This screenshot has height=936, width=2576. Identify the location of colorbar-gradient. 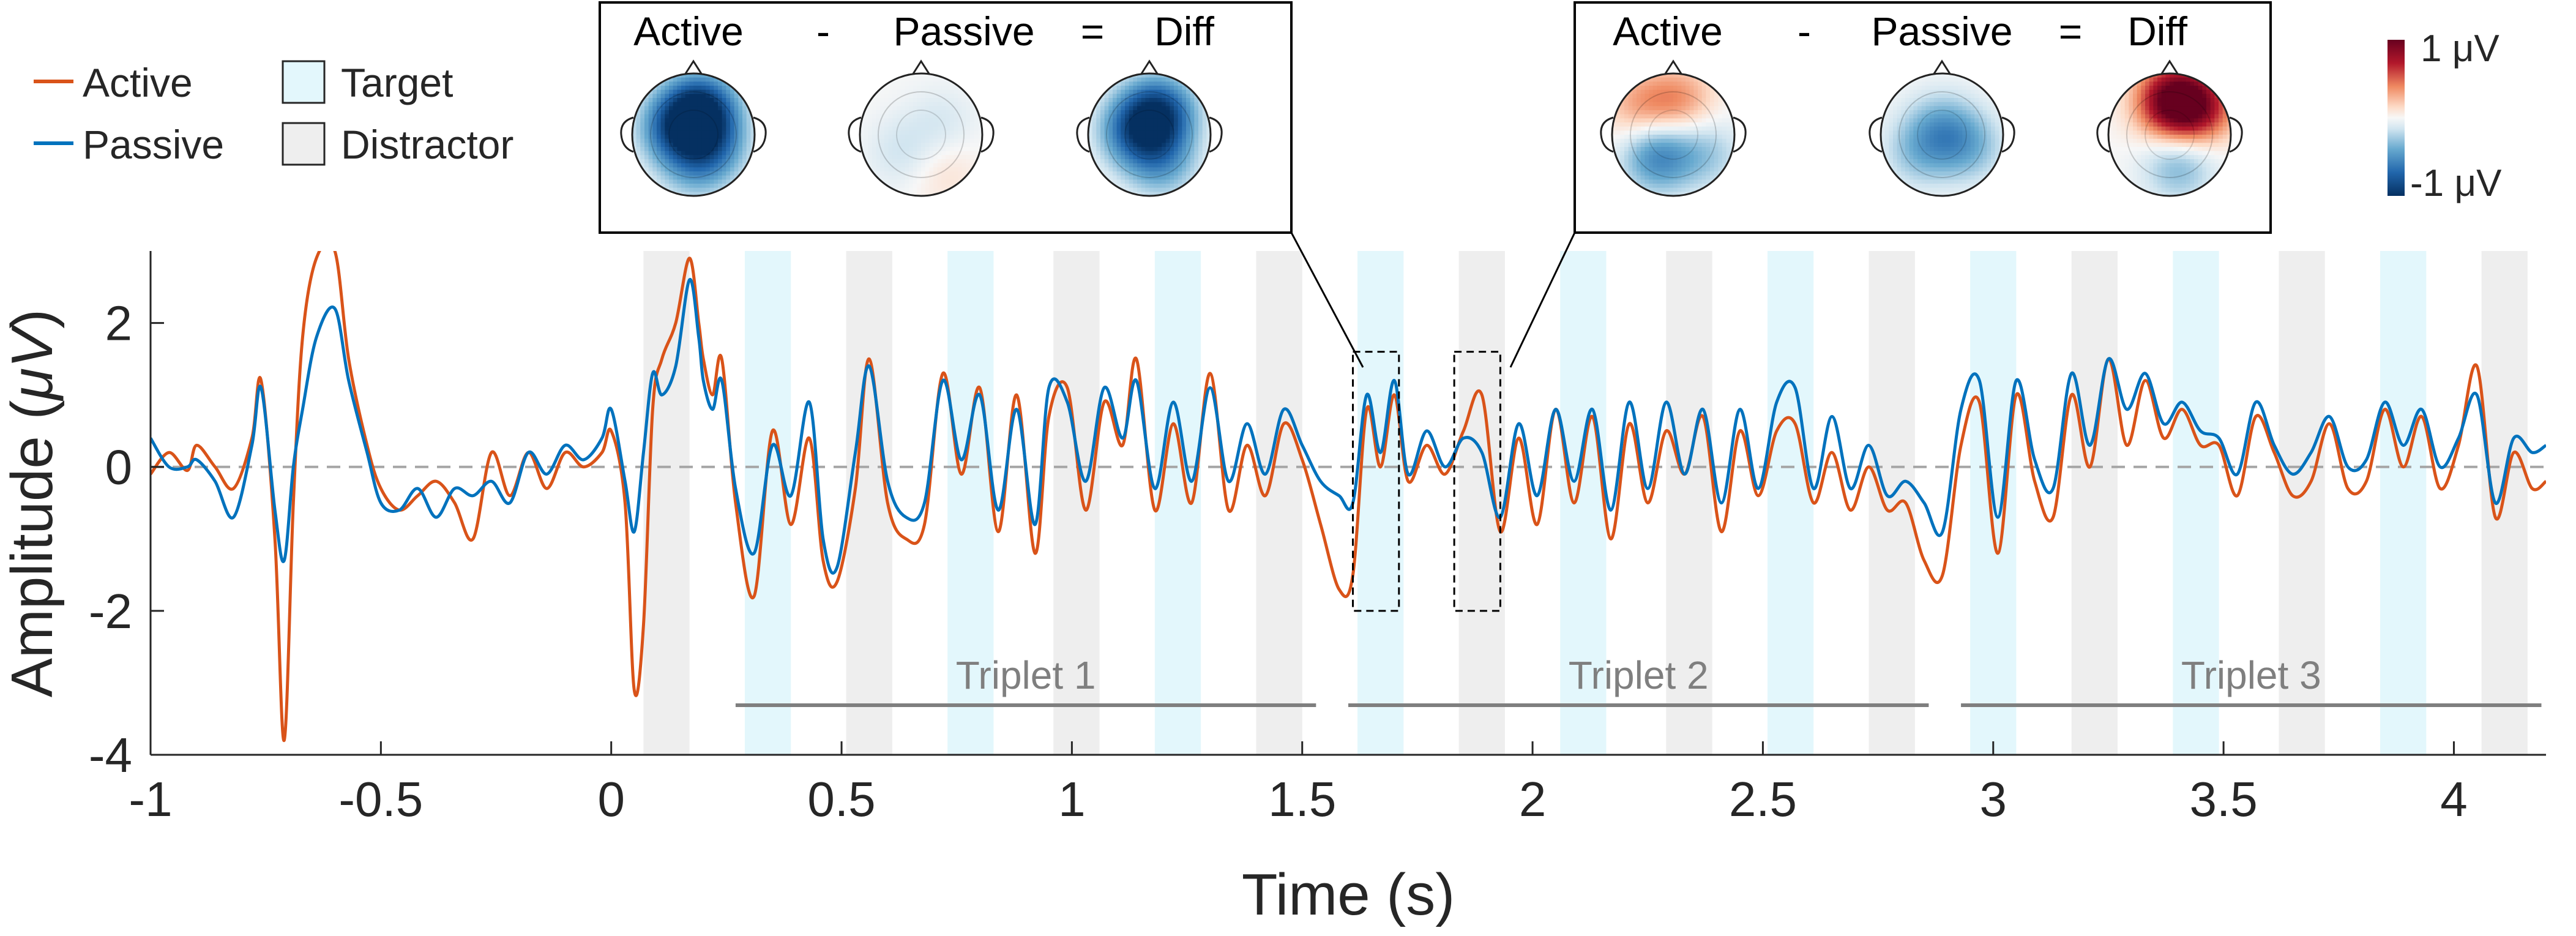
(2396, 118).